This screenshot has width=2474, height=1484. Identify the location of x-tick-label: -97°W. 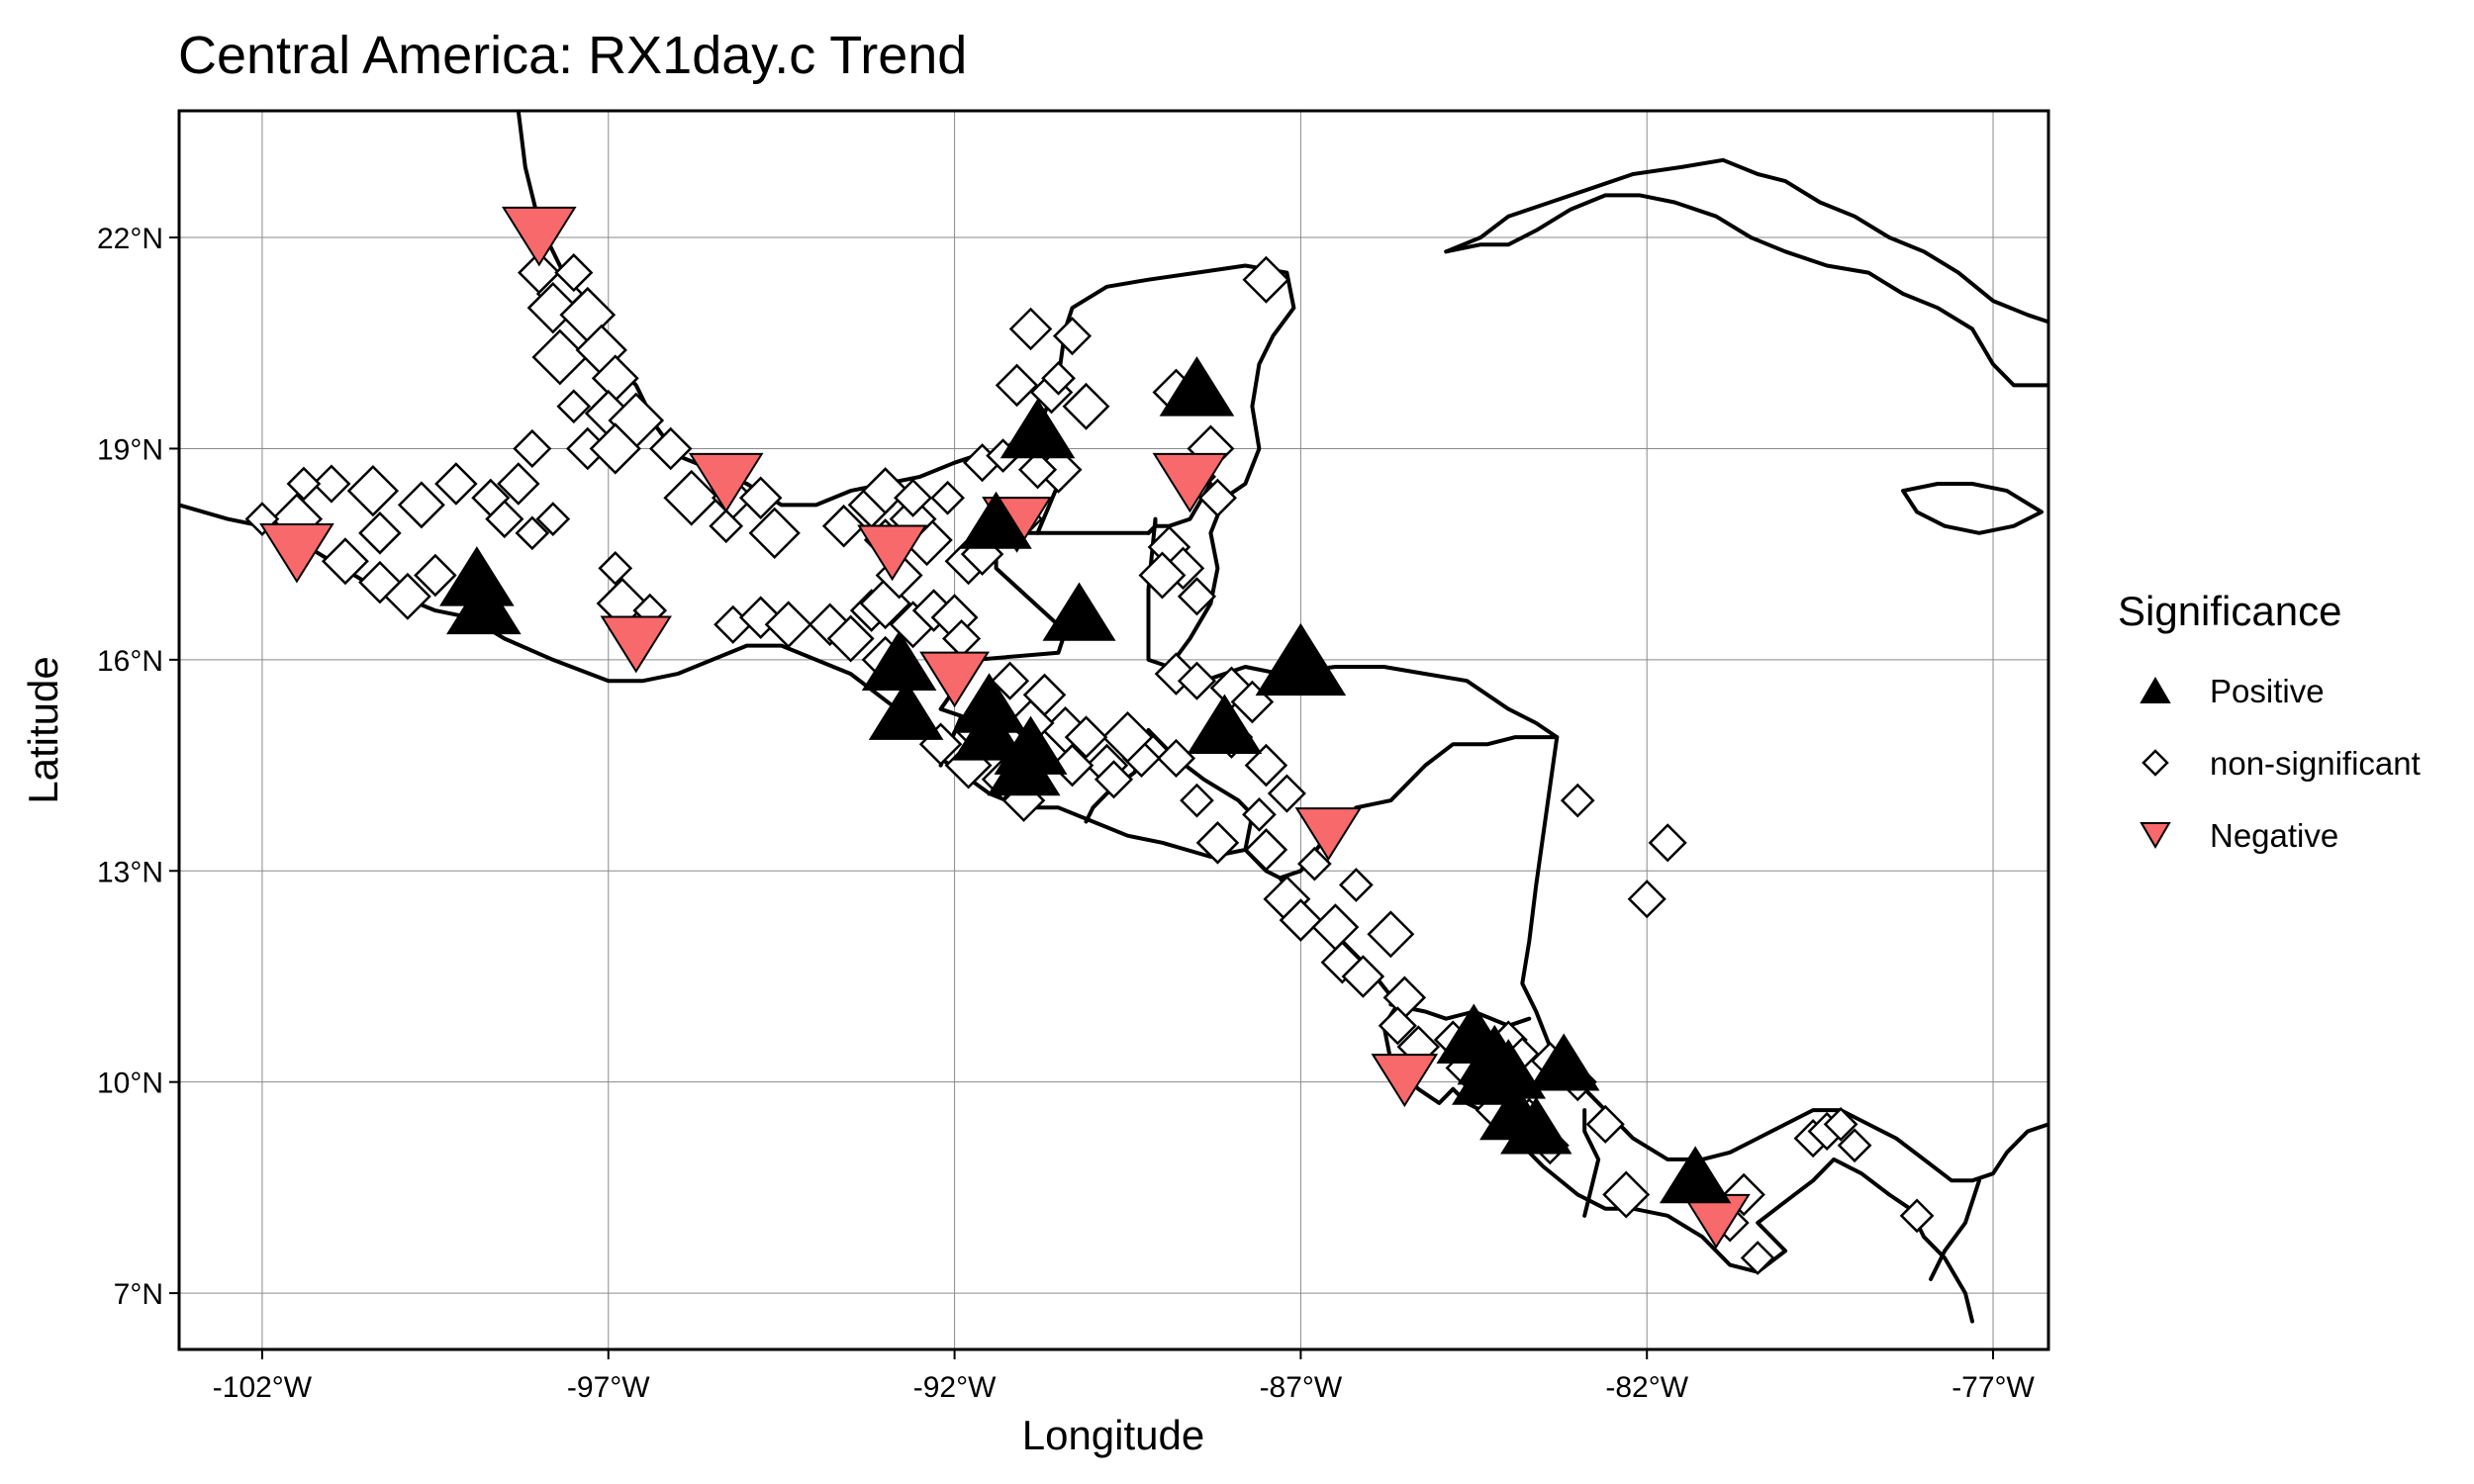
(608, 1387).